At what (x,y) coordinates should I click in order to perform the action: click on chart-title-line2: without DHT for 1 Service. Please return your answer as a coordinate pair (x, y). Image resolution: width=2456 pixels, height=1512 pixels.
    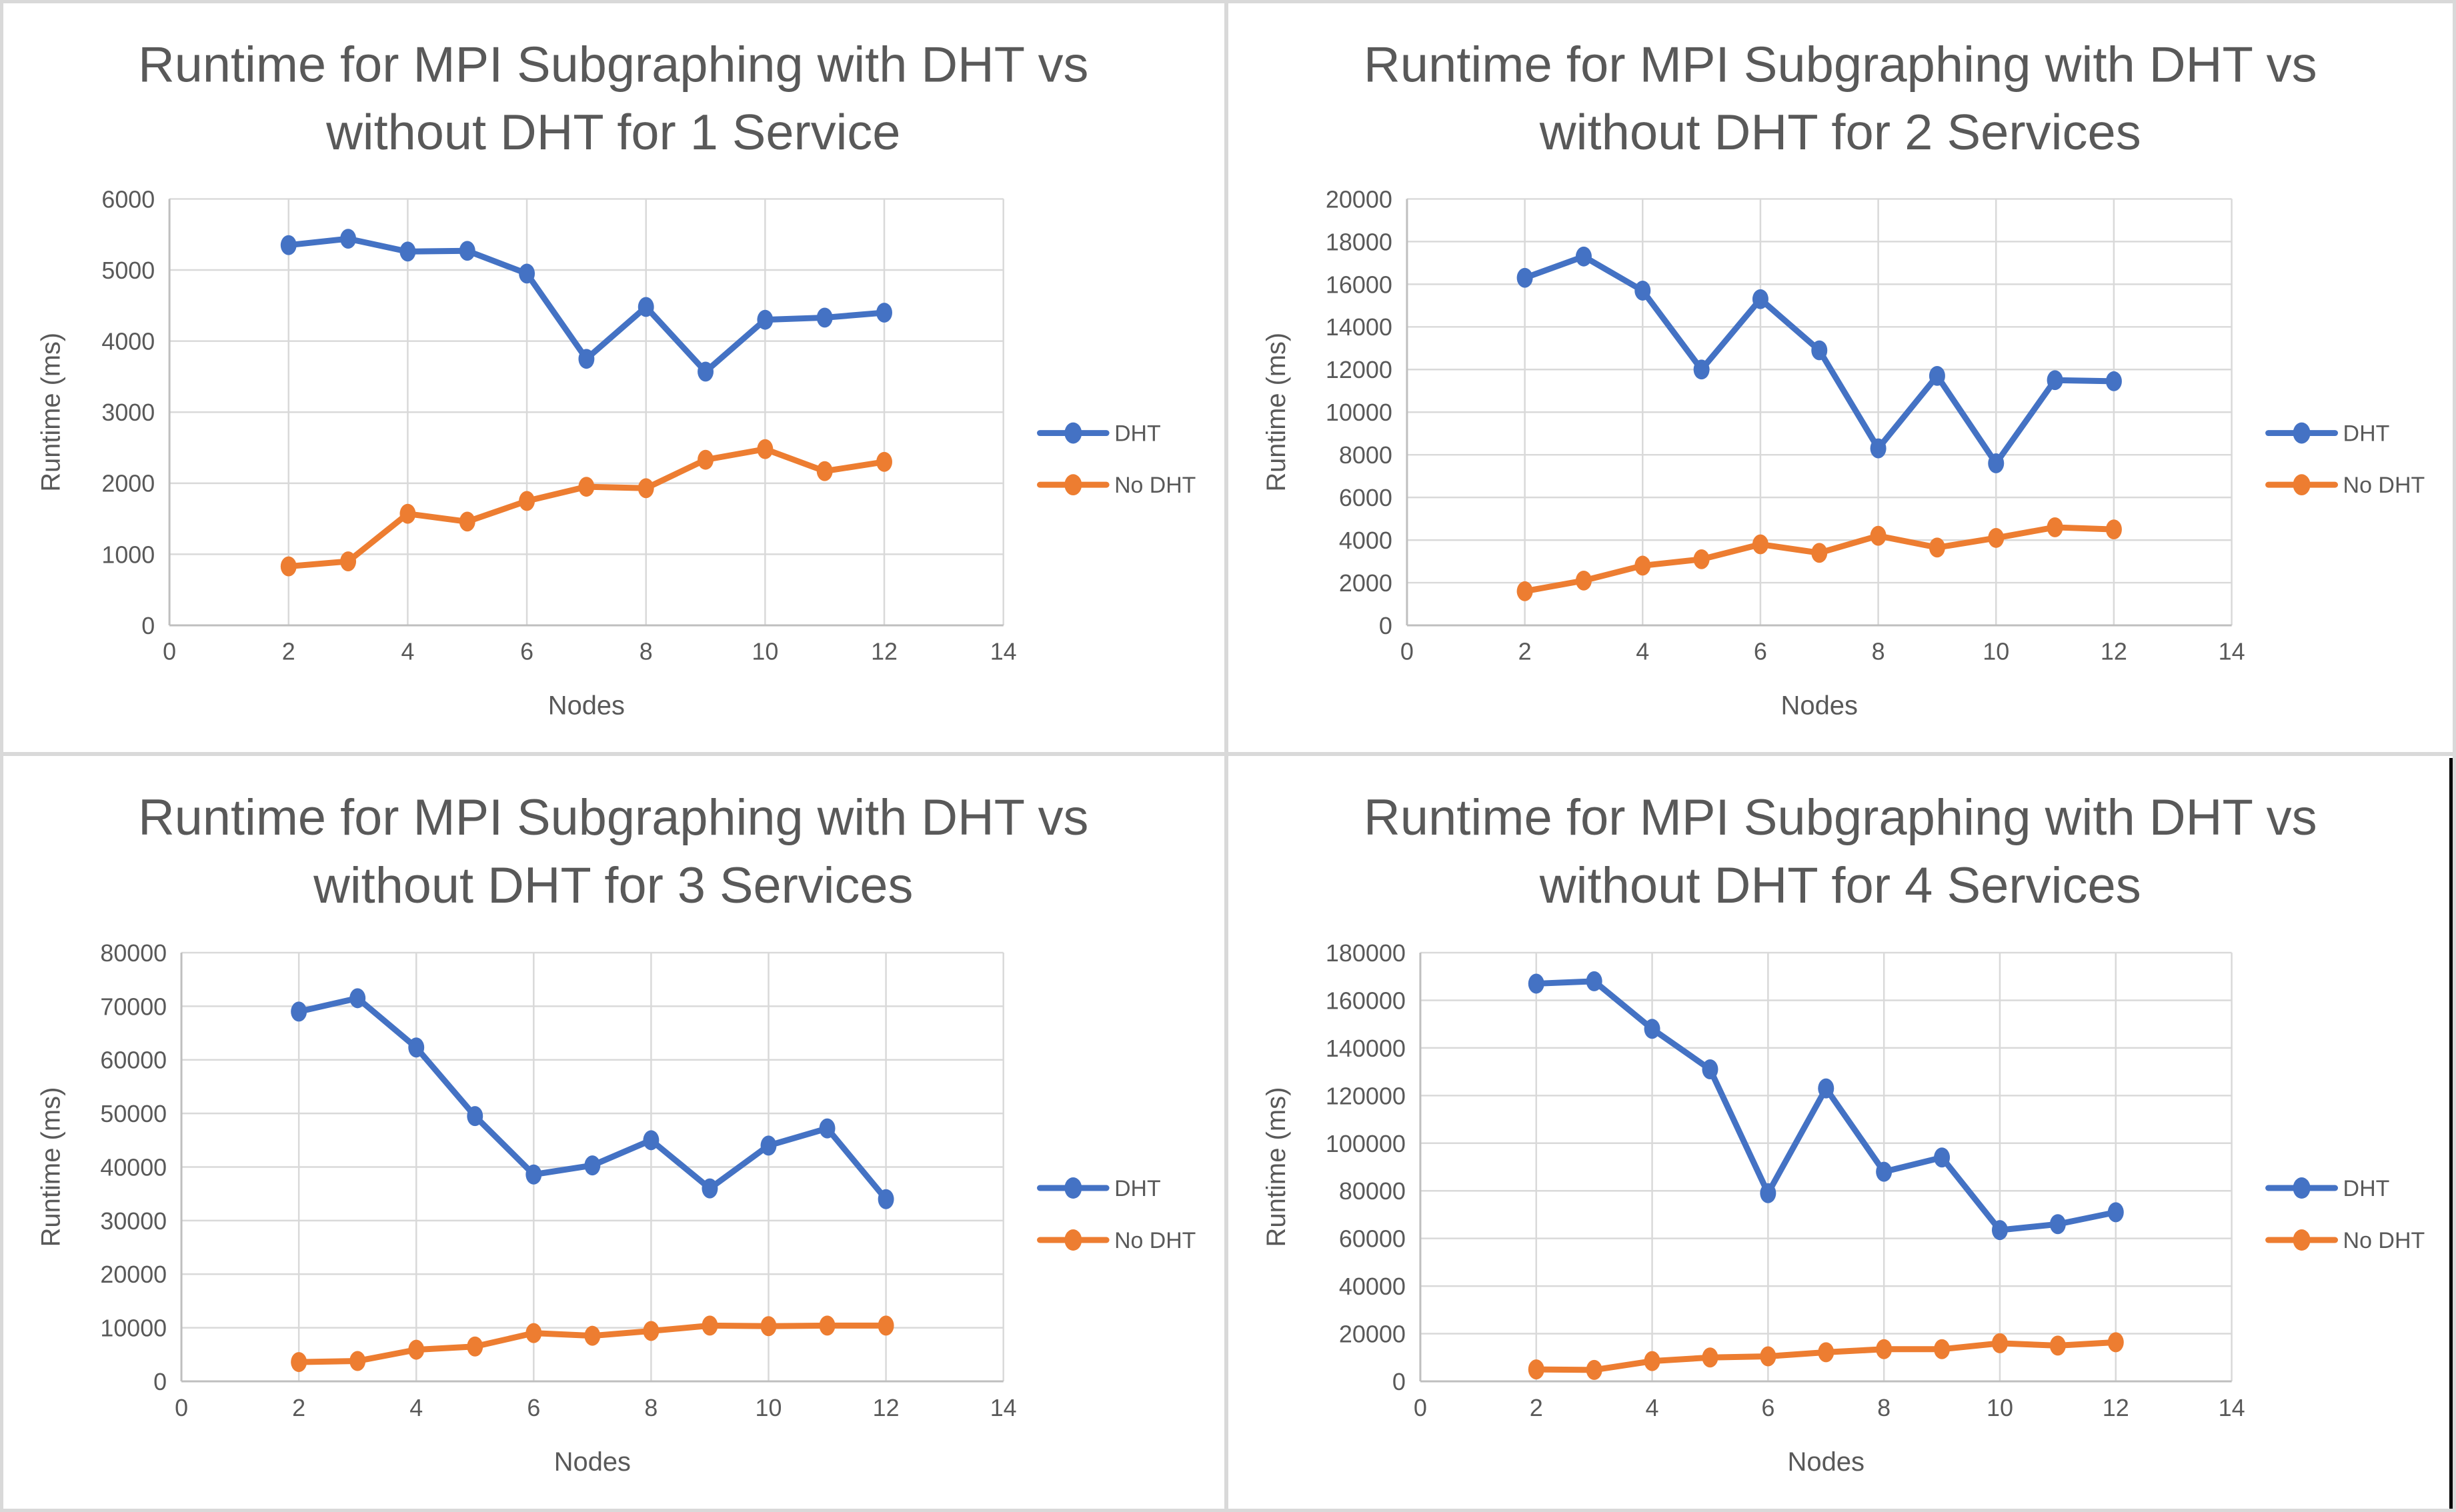
    Looking at the image, I should click on (612, 133).